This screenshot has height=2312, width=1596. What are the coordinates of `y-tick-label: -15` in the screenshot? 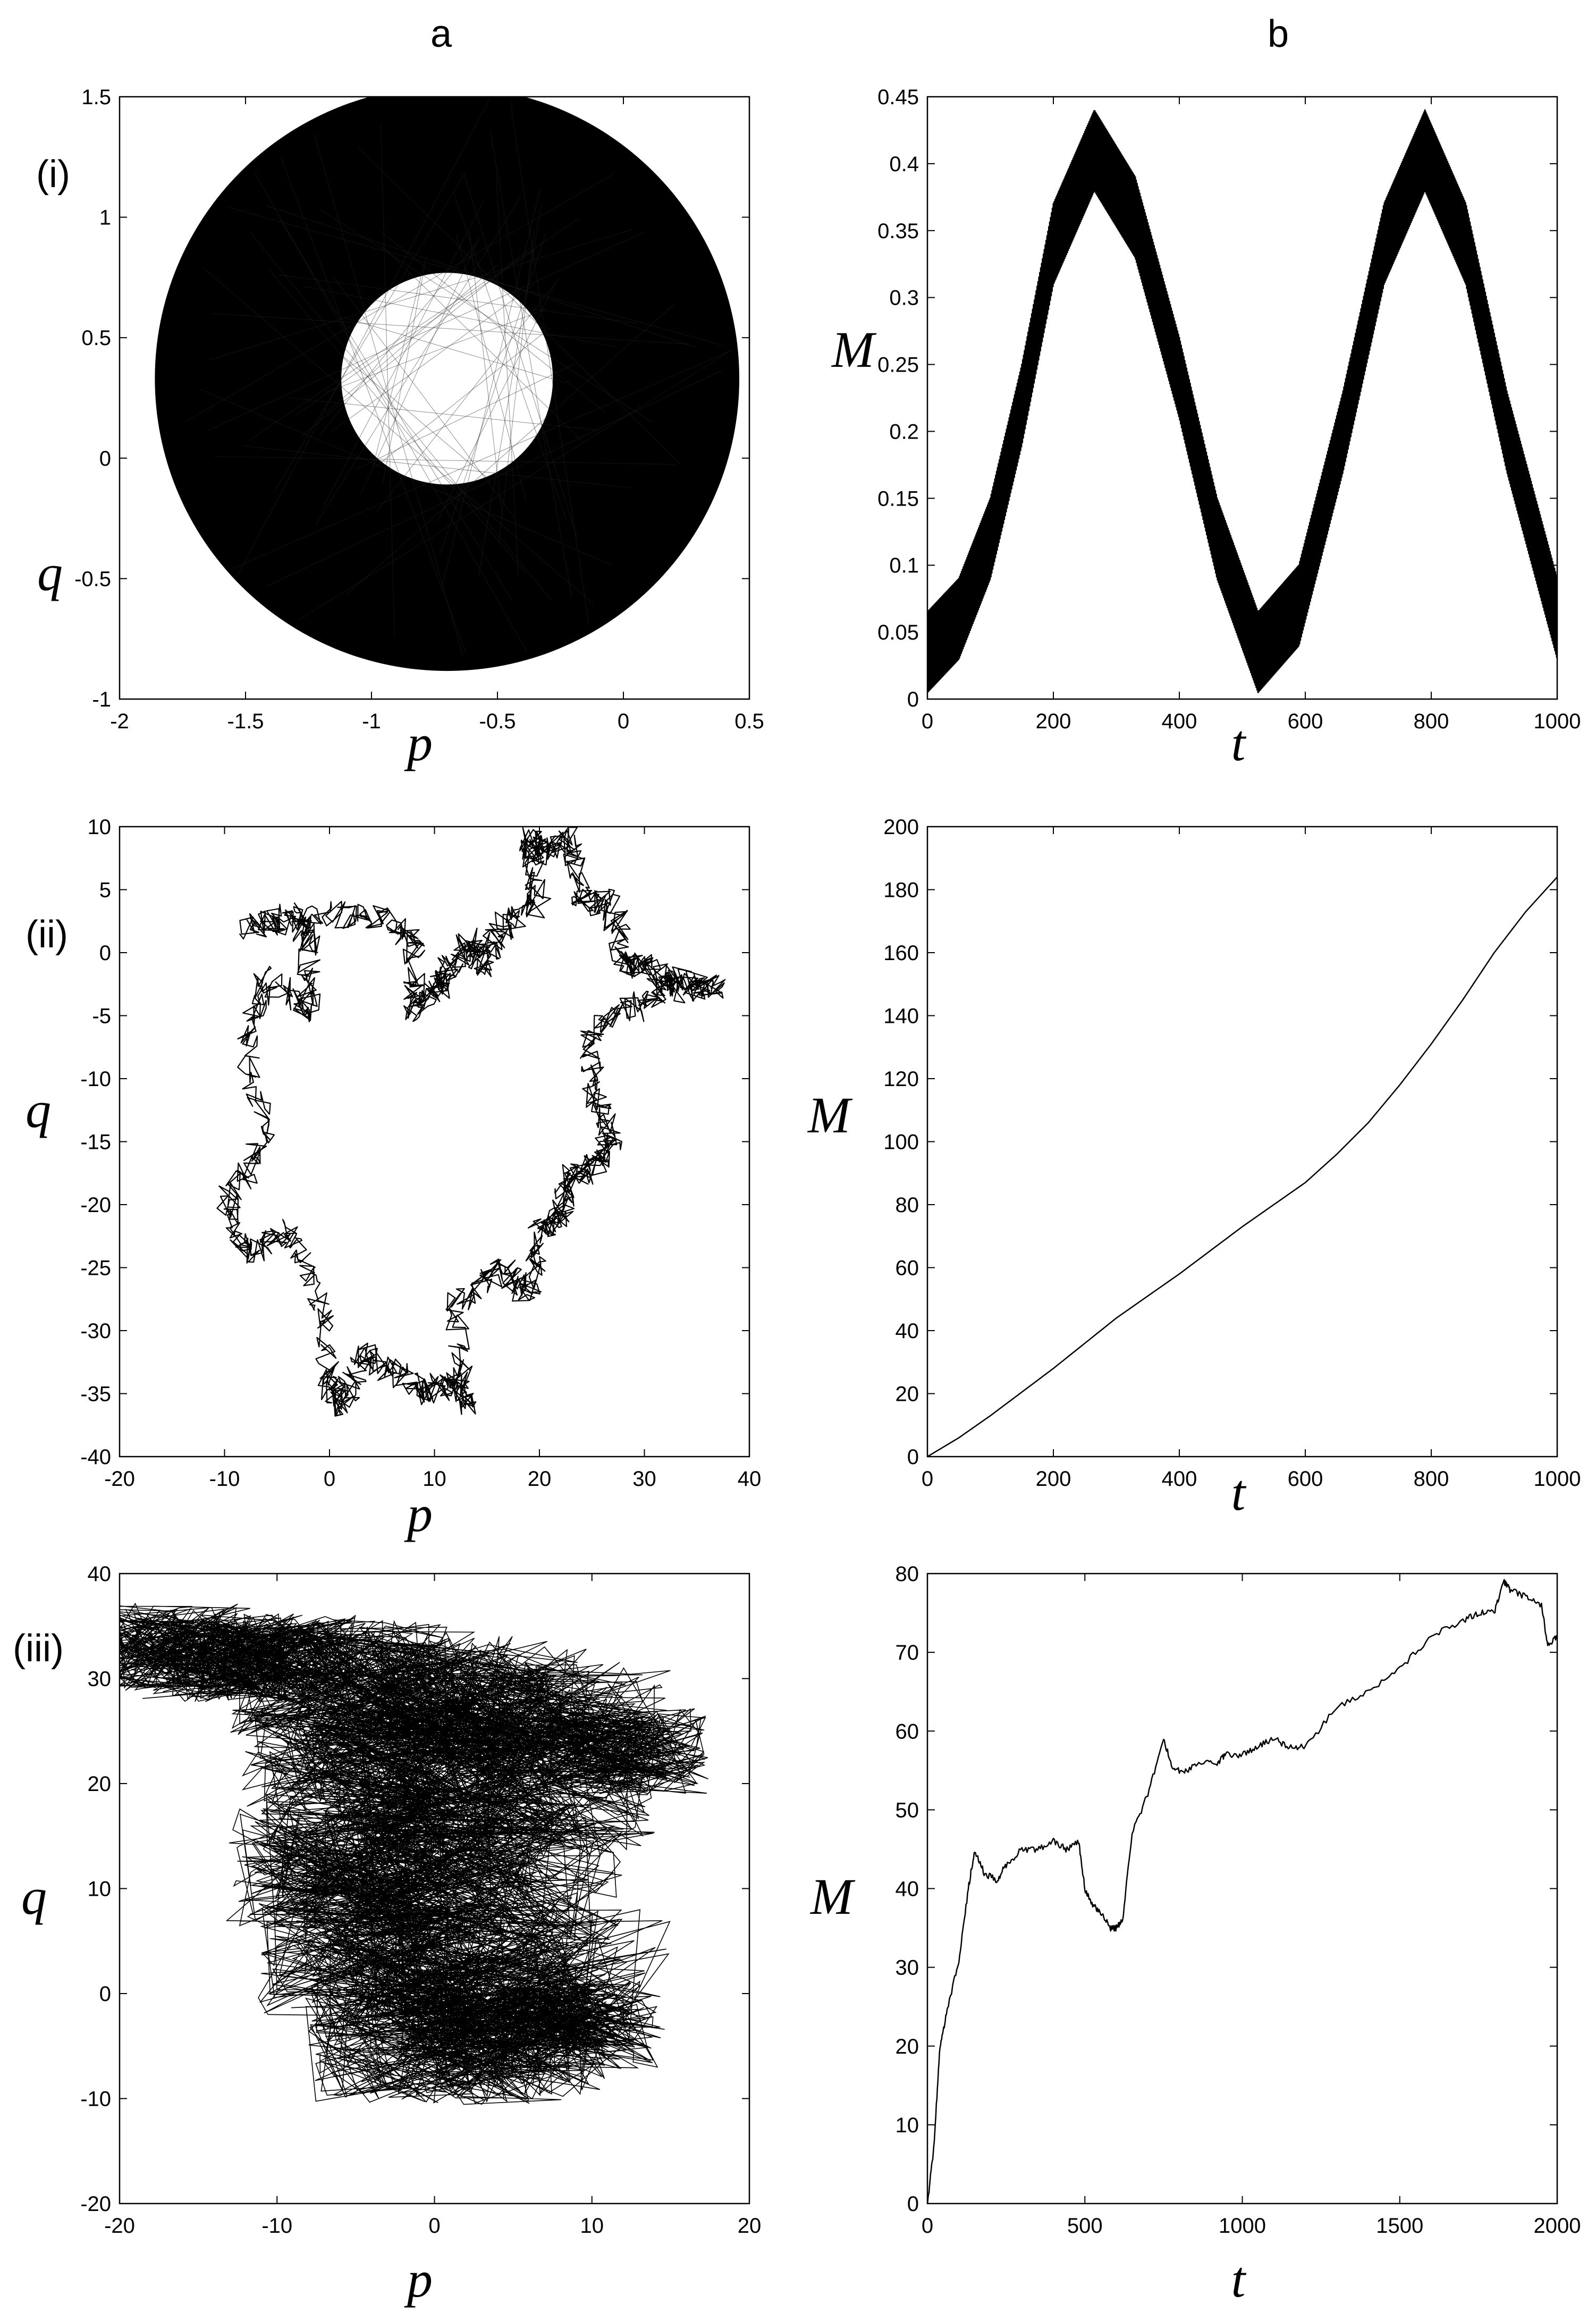 It's located at (95, 1142).